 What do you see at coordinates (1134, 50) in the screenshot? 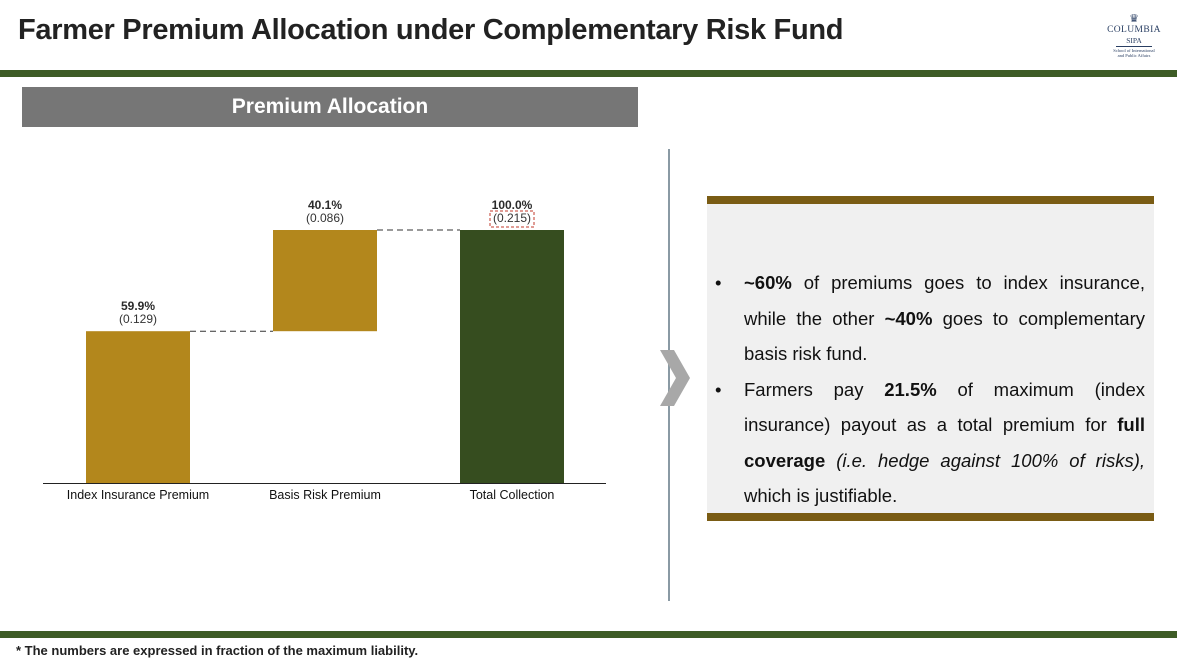
I see `logo-line-3: School of International` at bounding box center [1134, 50].